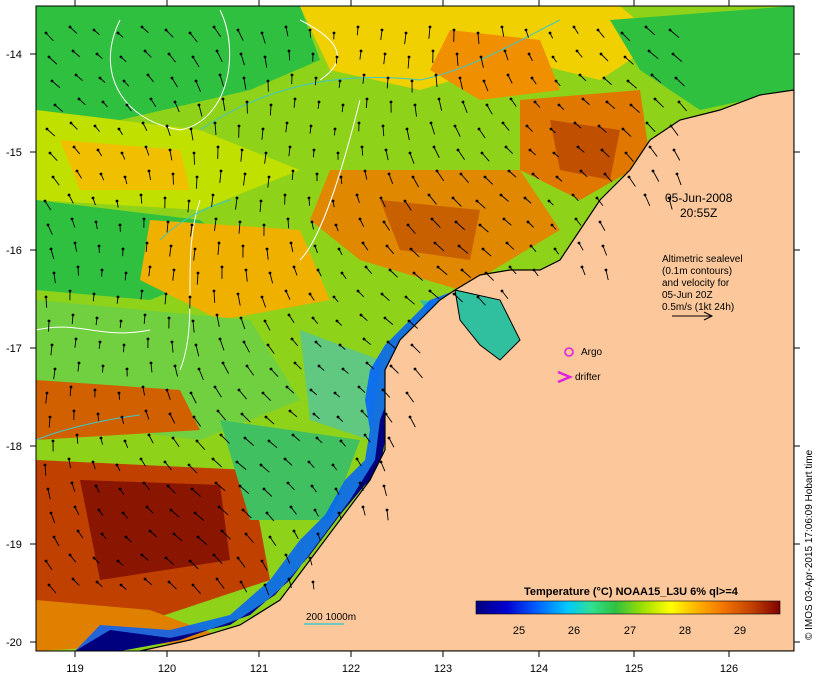  Describe the element at coordinates (259, 669) in the screenshot. I see `lon-tick-label: 121` at that location.